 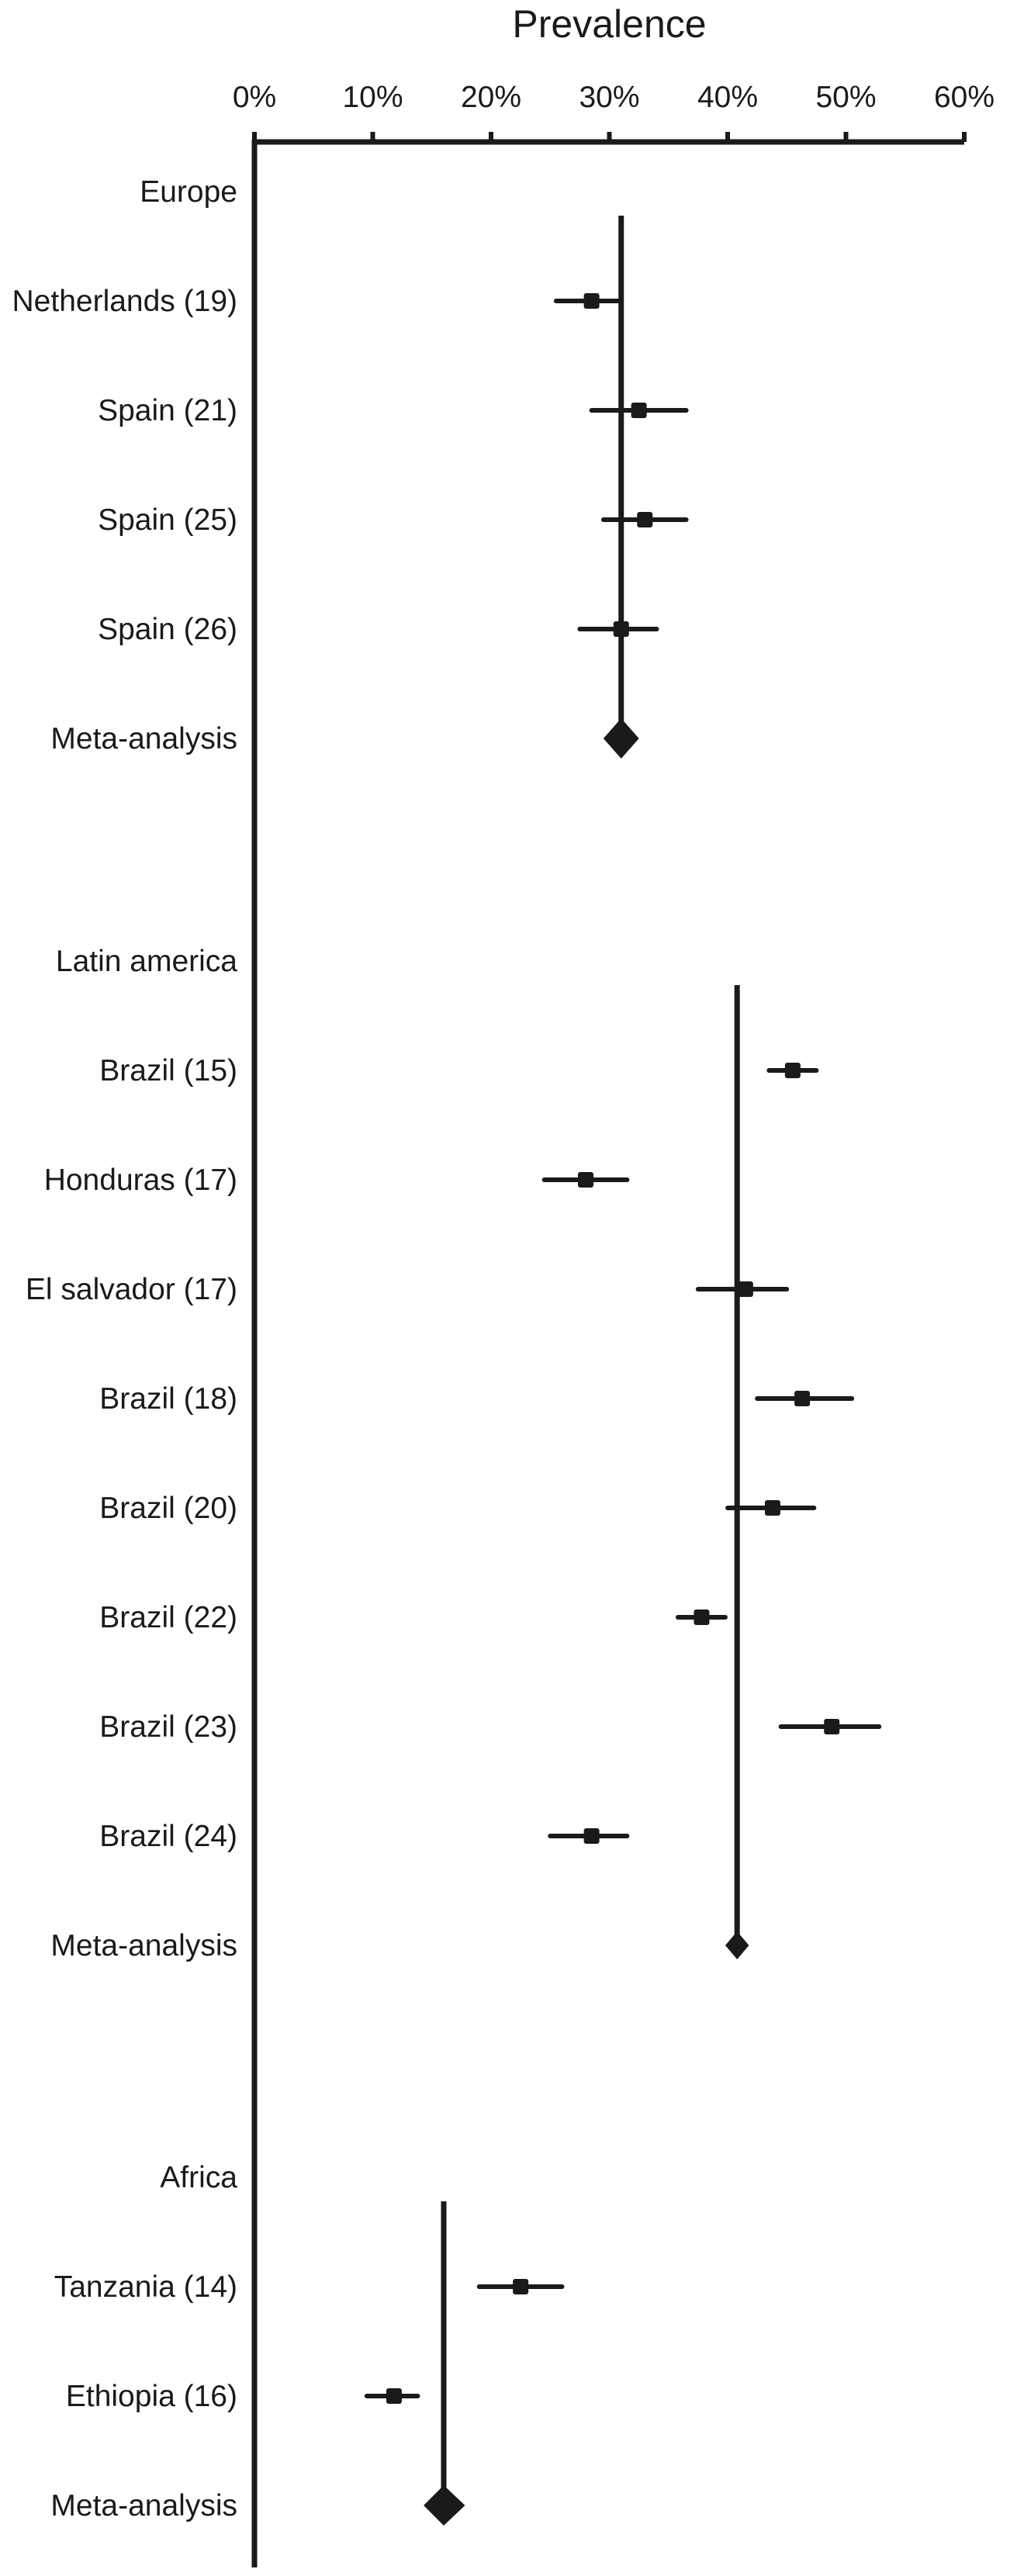 What do you see at coordinates (167, 629) in the screenshot?
I see `study-label: Spain (26)` at bounding box center [167, 629].